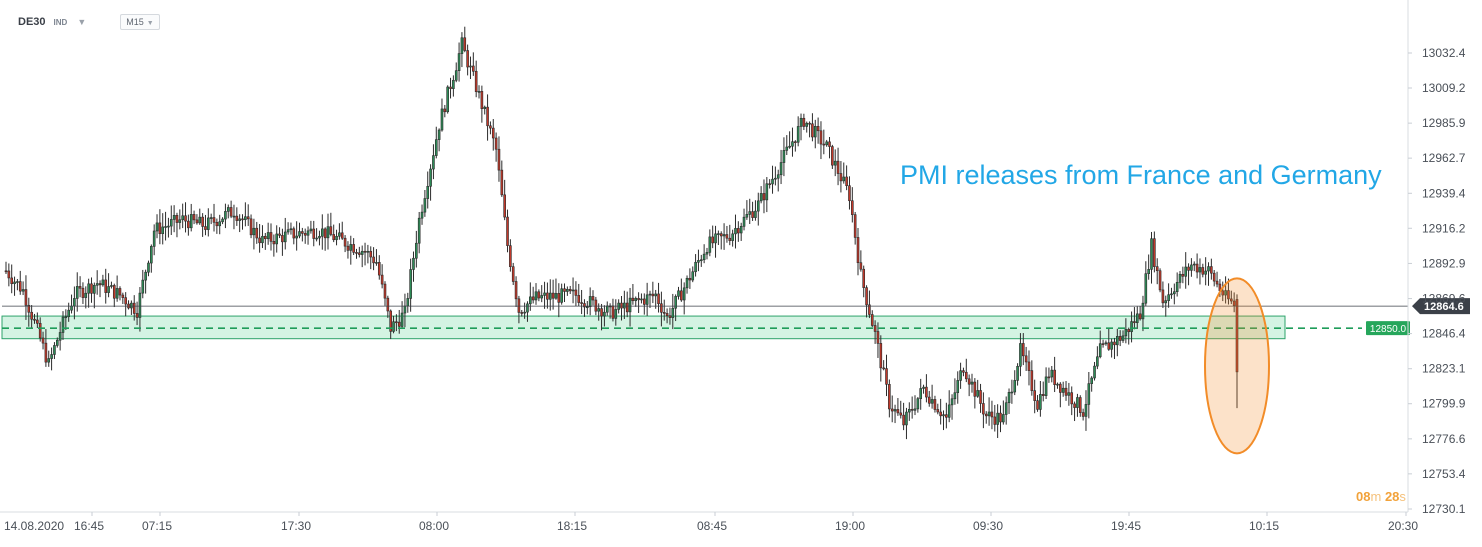 The image size is (1482, 547). I want to click on x-tick-label: 17:30, so click(296, 526).